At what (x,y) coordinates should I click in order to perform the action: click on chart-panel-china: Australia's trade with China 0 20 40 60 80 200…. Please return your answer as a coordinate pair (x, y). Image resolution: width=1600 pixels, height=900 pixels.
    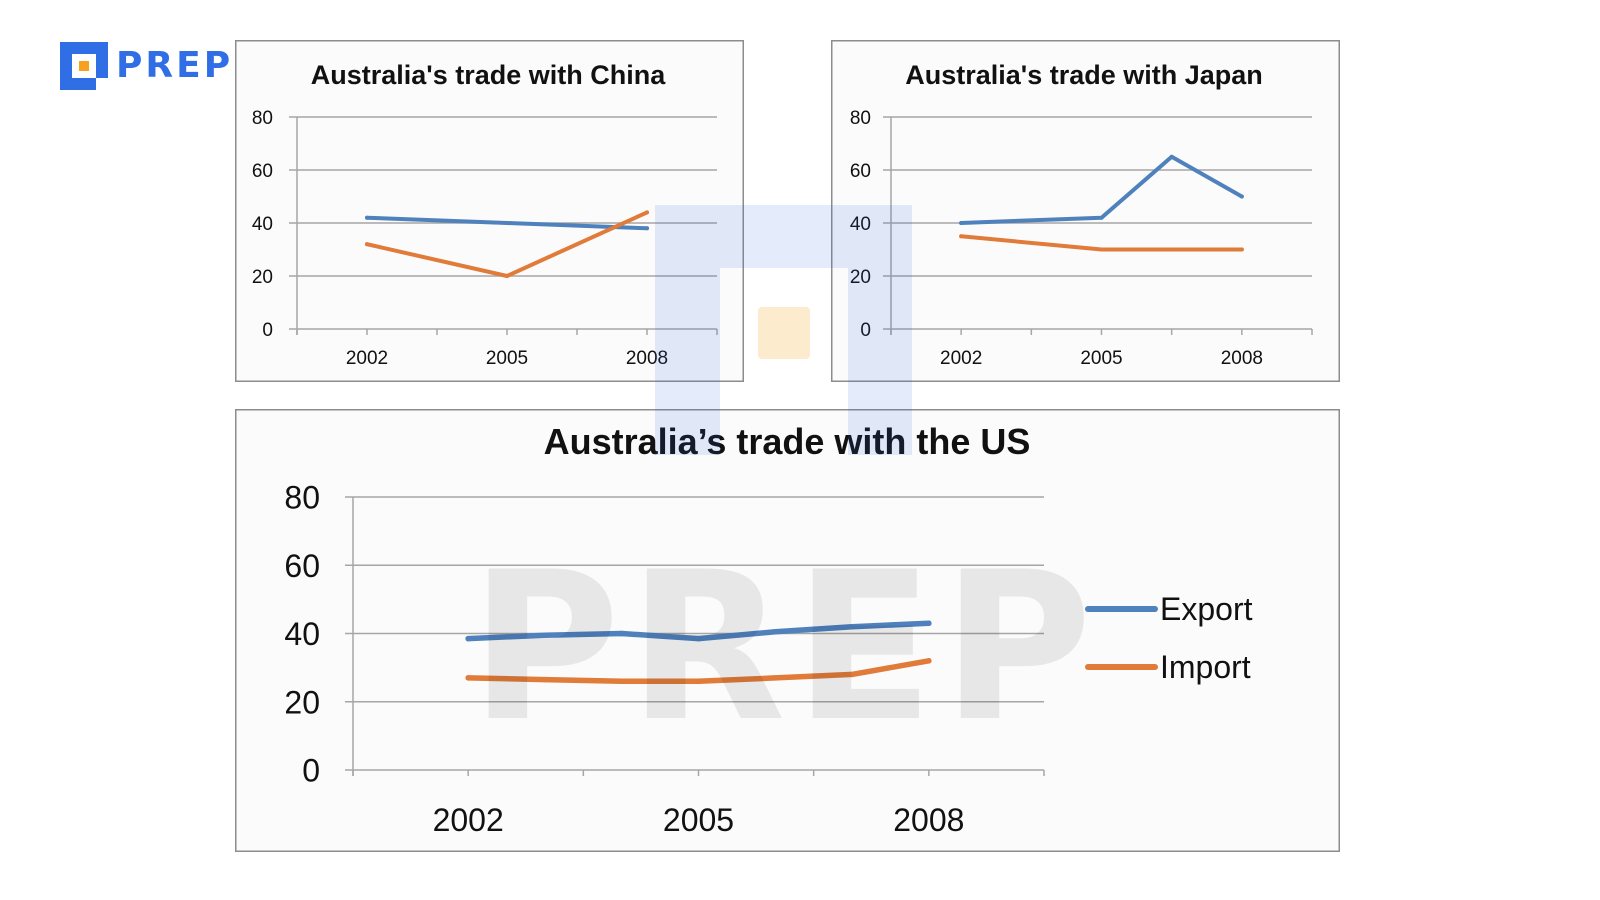
    Looking at the image, I should click on (489, 211).